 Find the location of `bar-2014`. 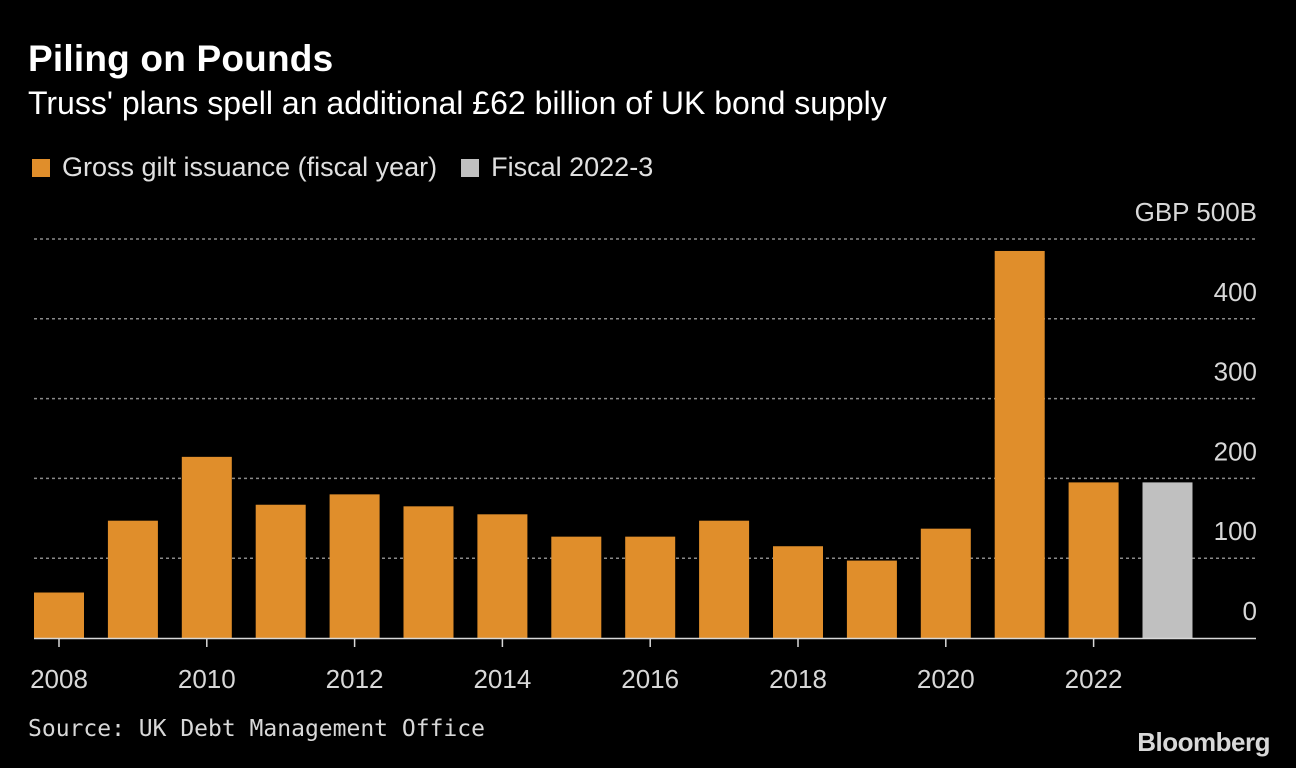

bar-2014 is located at coordinates (502, 576).